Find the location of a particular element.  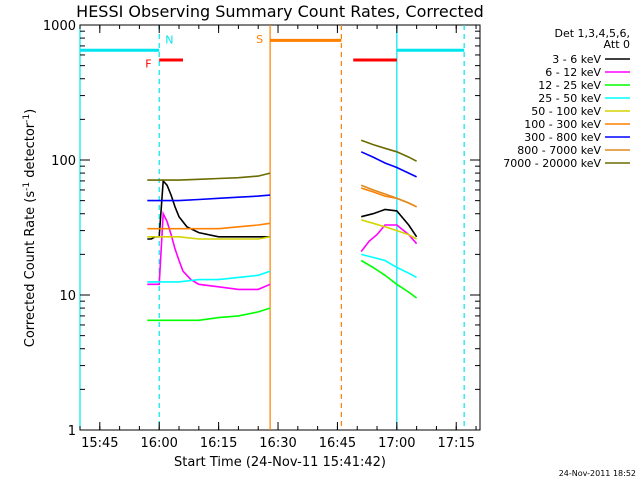

x-tick-label-7: 17:15 is located at coordinates (456, 443).